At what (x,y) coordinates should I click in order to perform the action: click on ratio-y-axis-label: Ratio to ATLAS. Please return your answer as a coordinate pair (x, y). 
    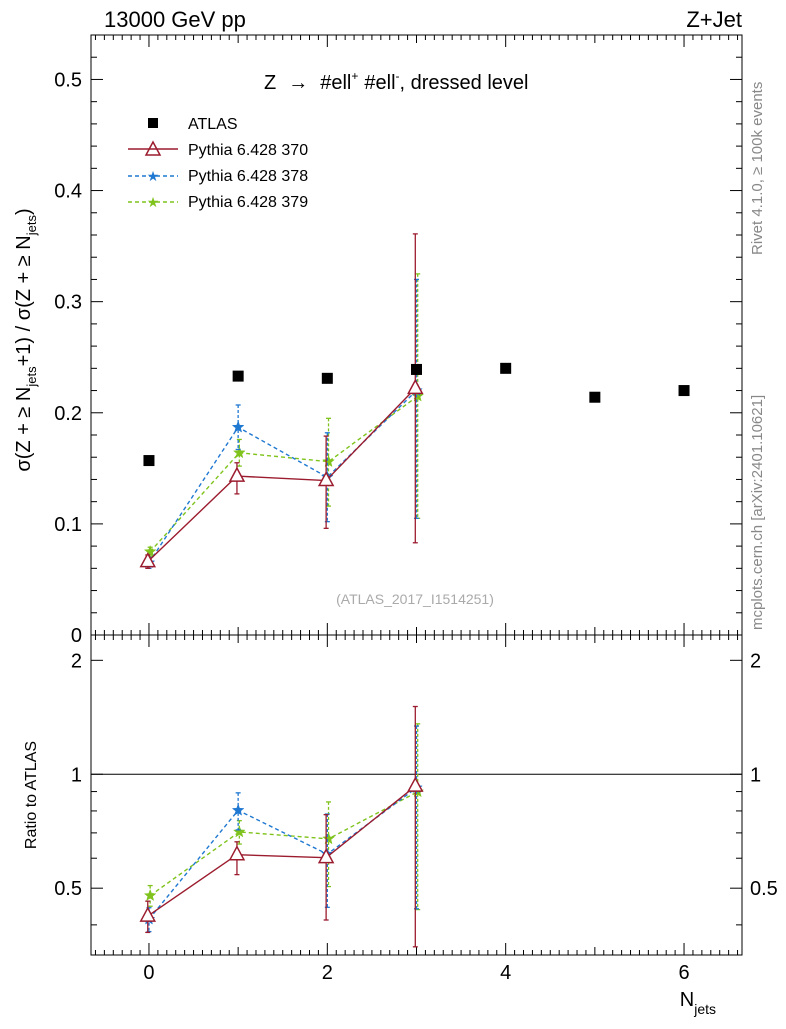
    Looking at the image, I should click on (31, 795).